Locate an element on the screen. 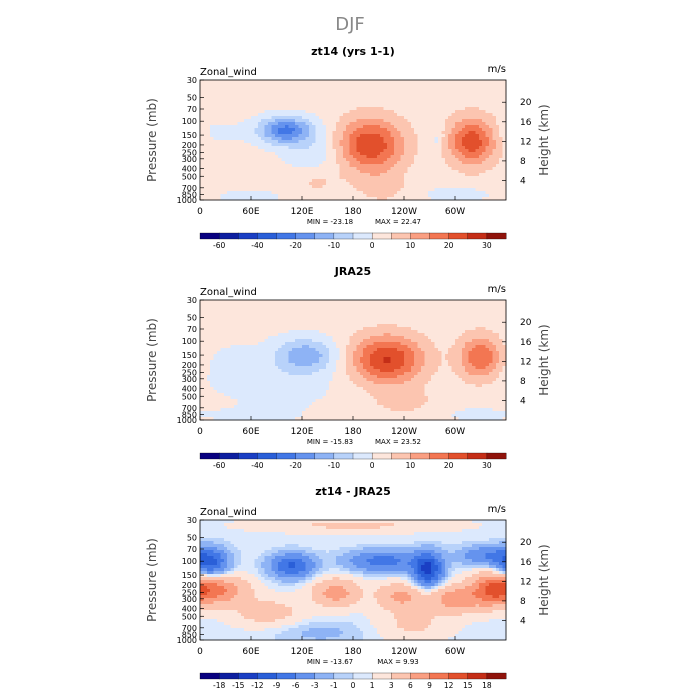 The width and height of the screenshot is (700, 700). y-tick-label: 50 is located at coordinates (192, 97).